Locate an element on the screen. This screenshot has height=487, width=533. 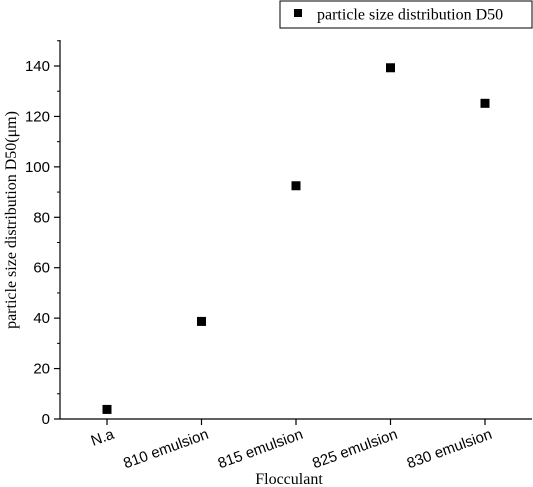
y-ticks: 0 20 40 60 80 100 120 140 is located at coordinates (42, 234).